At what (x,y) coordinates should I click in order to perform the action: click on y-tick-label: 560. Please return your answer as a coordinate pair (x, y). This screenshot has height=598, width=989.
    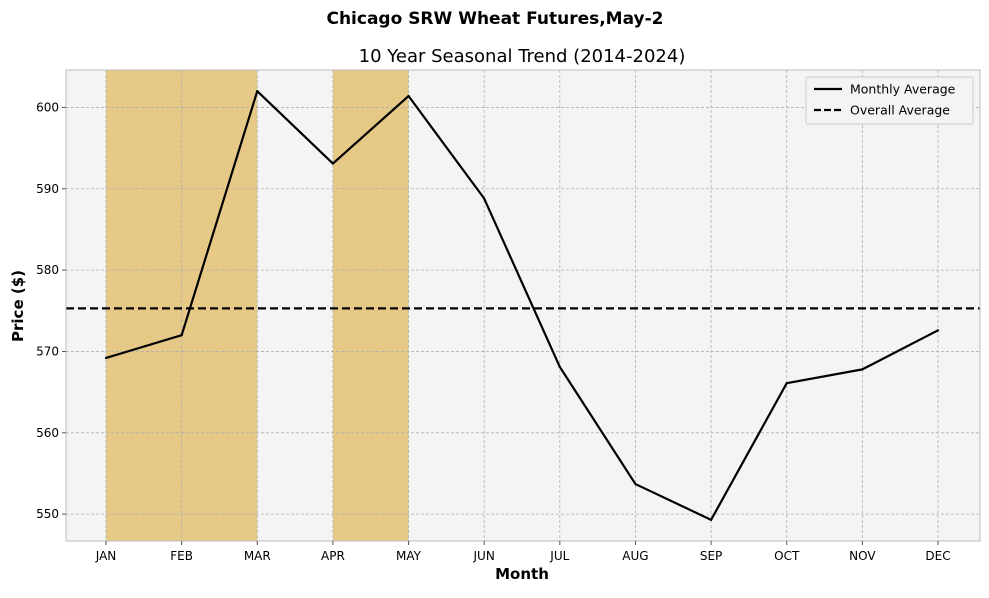
    Looking at the image, I should click on (47, 433).